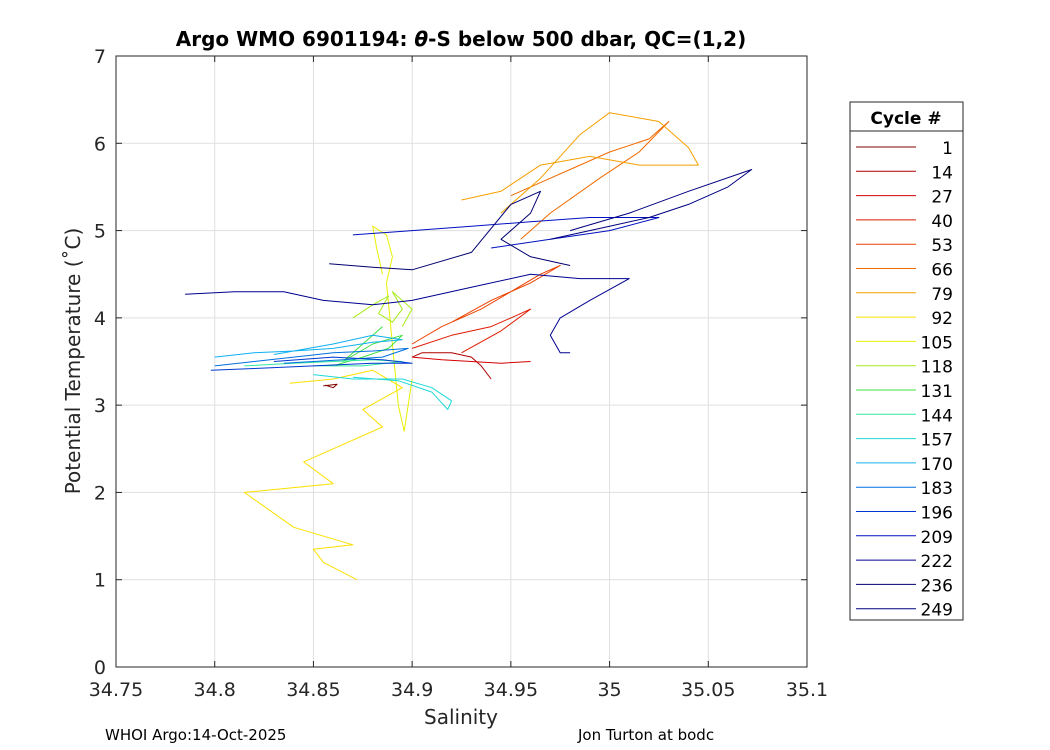 The width and height of the screenshot is (1050, 750). What do you see at coordinates (942, 198) in the screenshot?
I see `legend-label-27: 27` at bounding box center [942, 198].